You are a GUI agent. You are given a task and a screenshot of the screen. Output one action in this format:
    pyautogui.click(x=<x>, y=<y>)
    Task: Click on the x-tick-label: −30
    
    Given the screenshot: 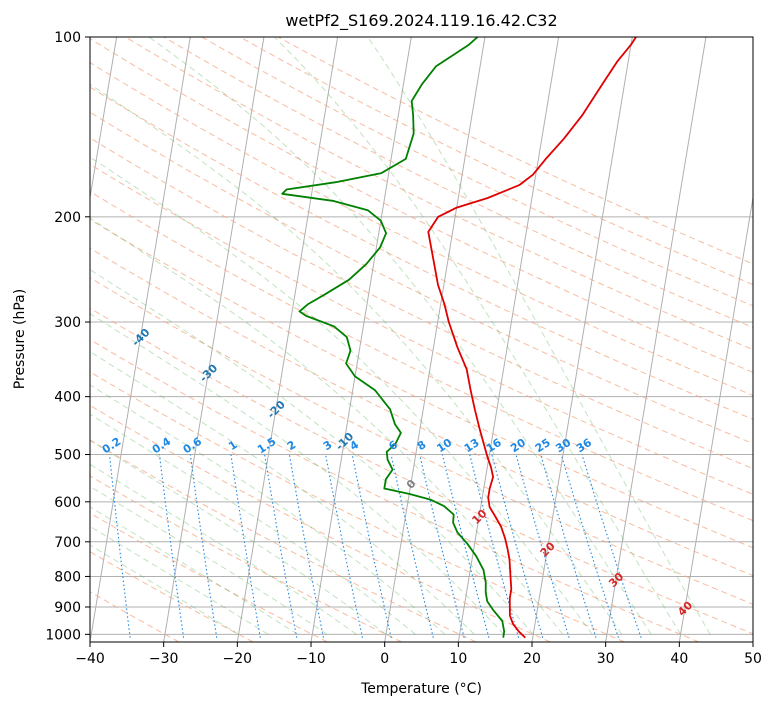 What is the action you would take?
    pyautogui.click(x=164, y=659)
    